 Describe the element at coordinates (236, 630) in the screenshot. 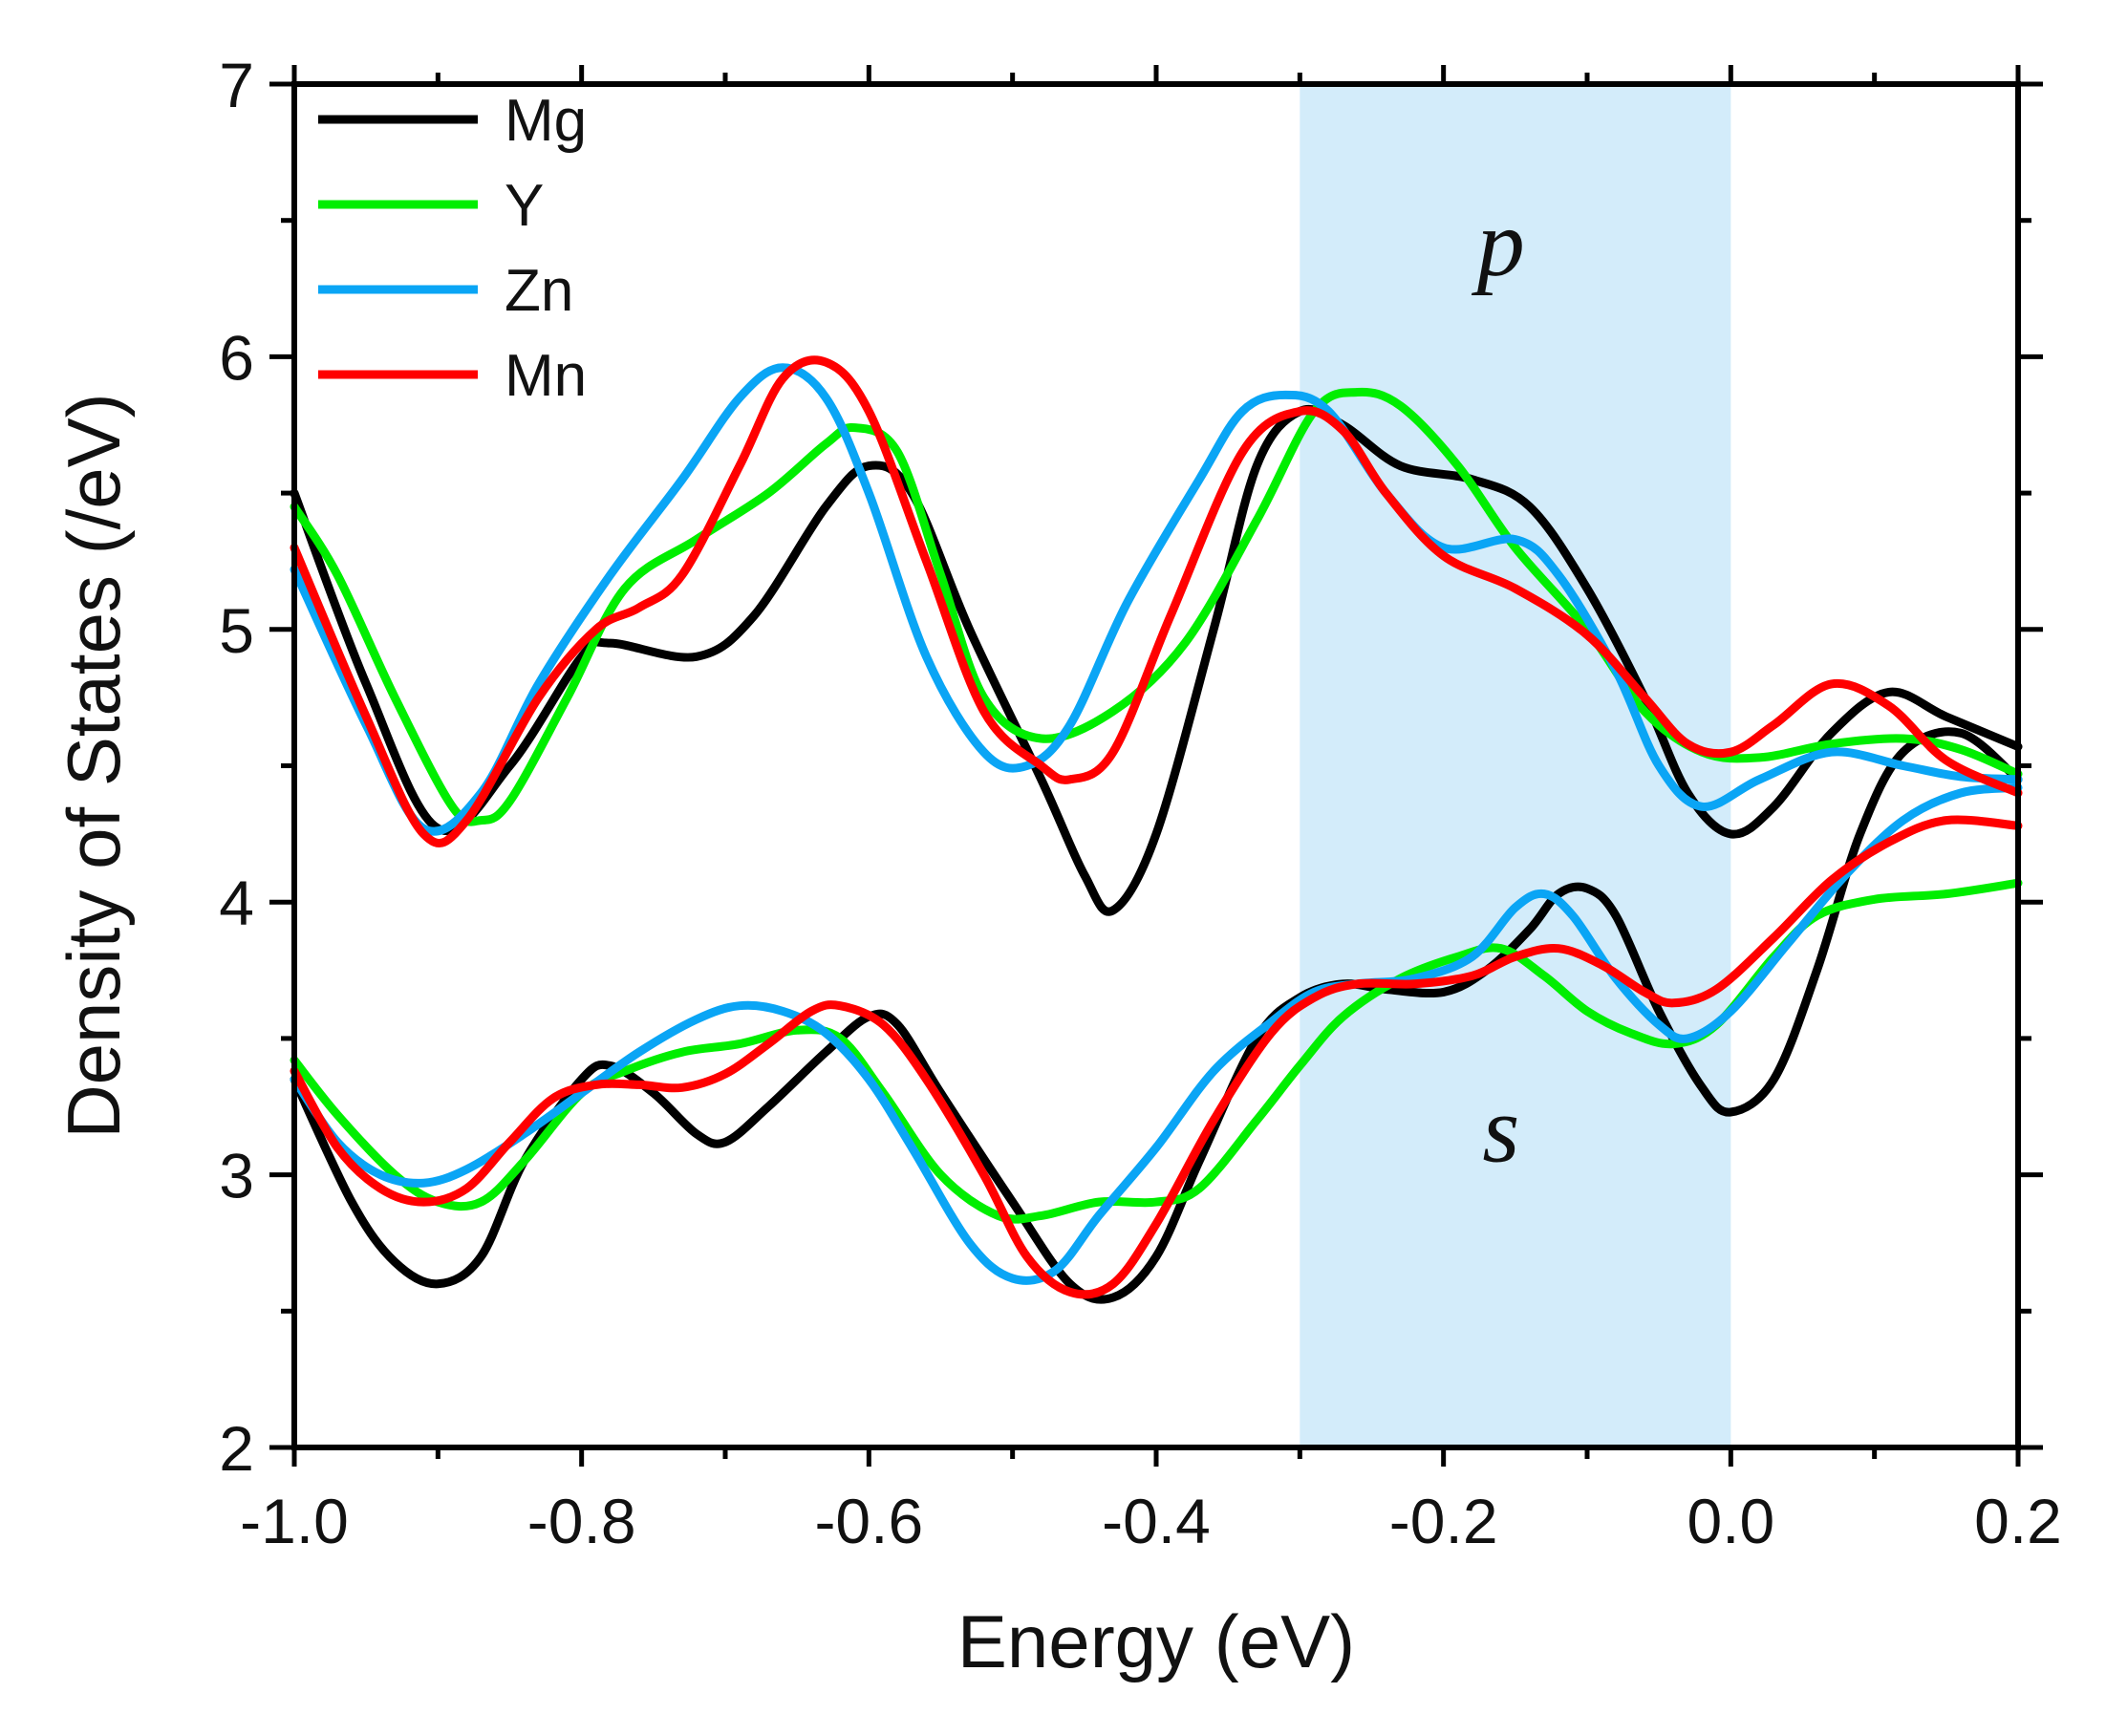

I see `y-tick-label: 5` at that location.